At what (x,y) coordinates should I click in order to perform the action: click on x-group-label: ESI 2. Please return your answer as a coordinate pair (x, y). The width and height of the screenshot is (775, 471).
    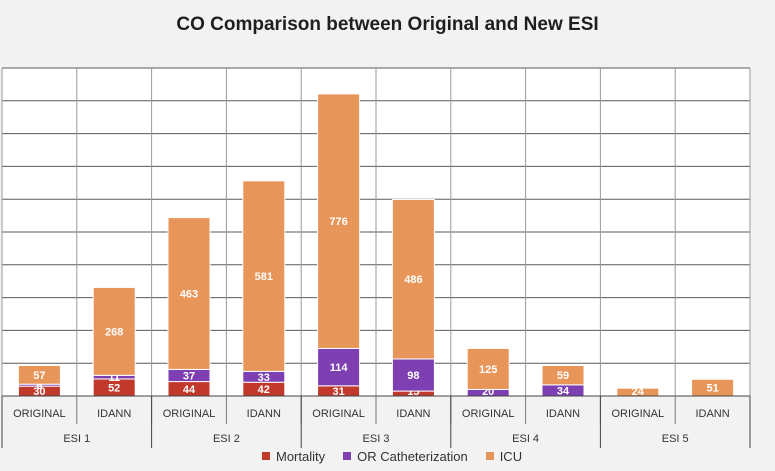
    Looking at the image, I should click on (226, 439).